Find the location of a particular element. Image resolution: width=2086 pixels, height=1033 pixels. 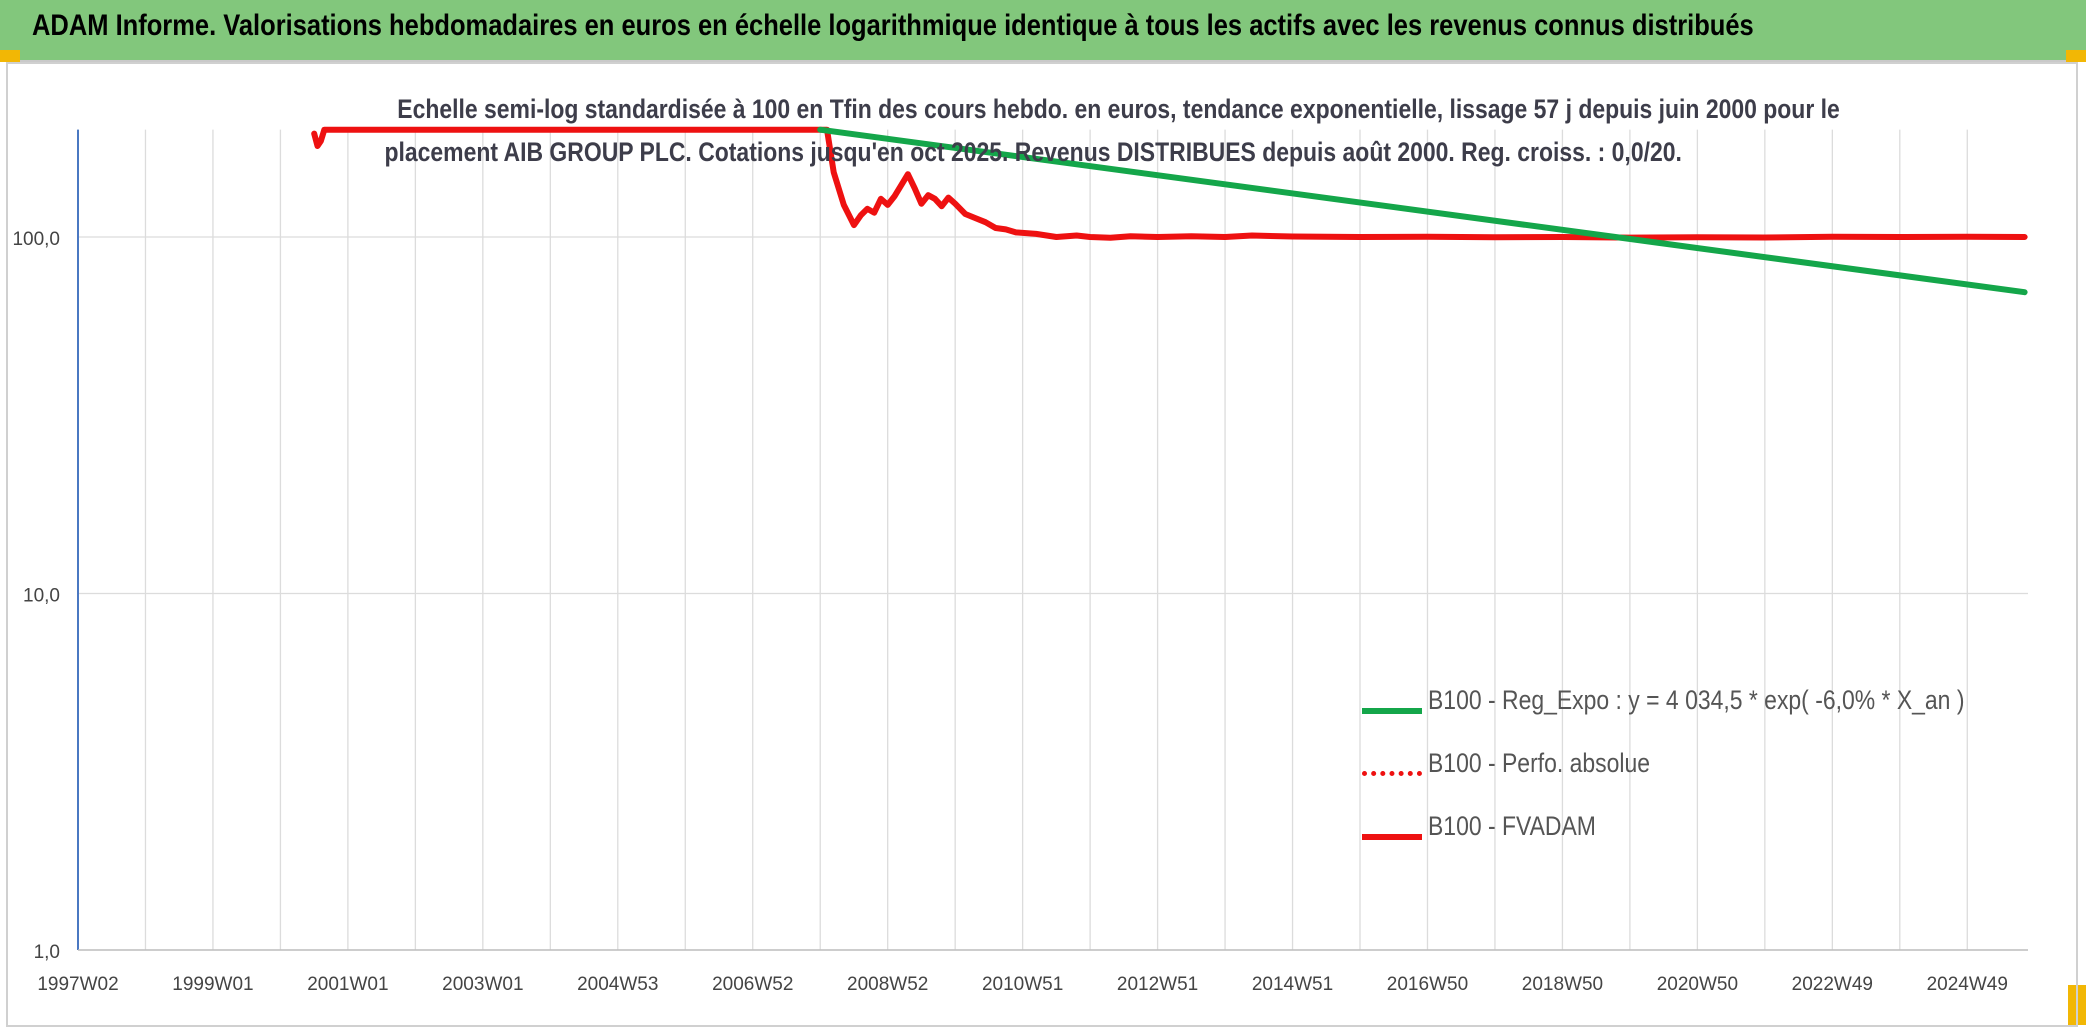

corner-marker-top-left is located at coordinates (10, 56).